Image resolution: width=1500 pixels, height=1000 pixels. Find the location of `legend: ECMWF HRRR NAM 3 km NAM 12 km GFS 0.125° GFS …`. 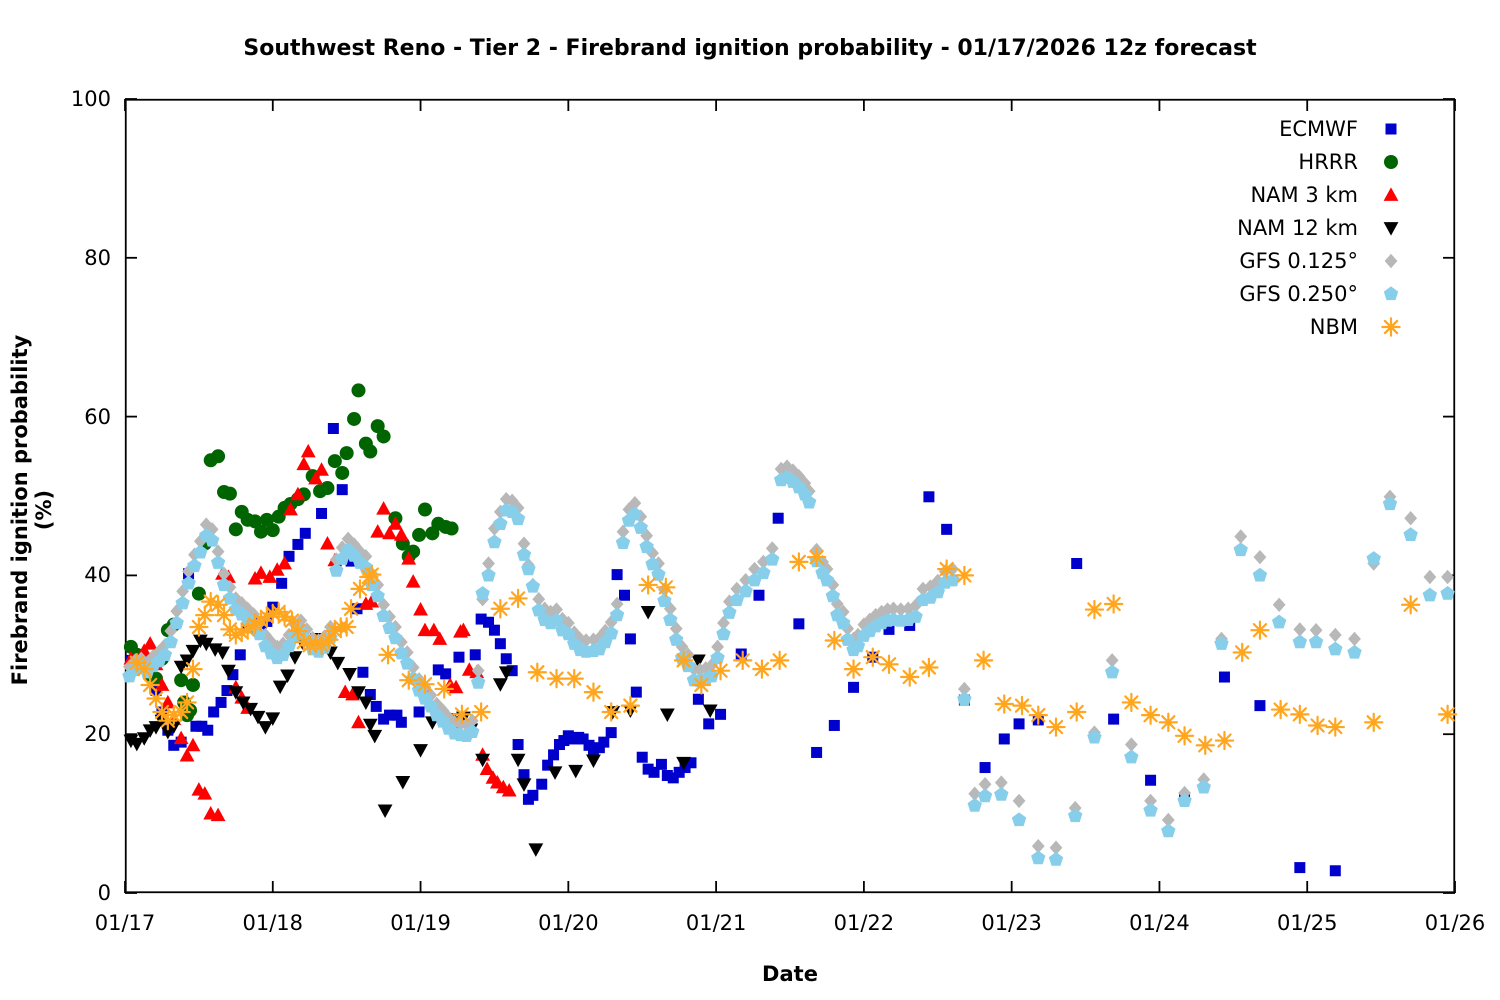

legend: ECMWF HRRR NAM 3 km NAM 12 km GFS 0.125° GFS … is located at coordinates (1319, 227).